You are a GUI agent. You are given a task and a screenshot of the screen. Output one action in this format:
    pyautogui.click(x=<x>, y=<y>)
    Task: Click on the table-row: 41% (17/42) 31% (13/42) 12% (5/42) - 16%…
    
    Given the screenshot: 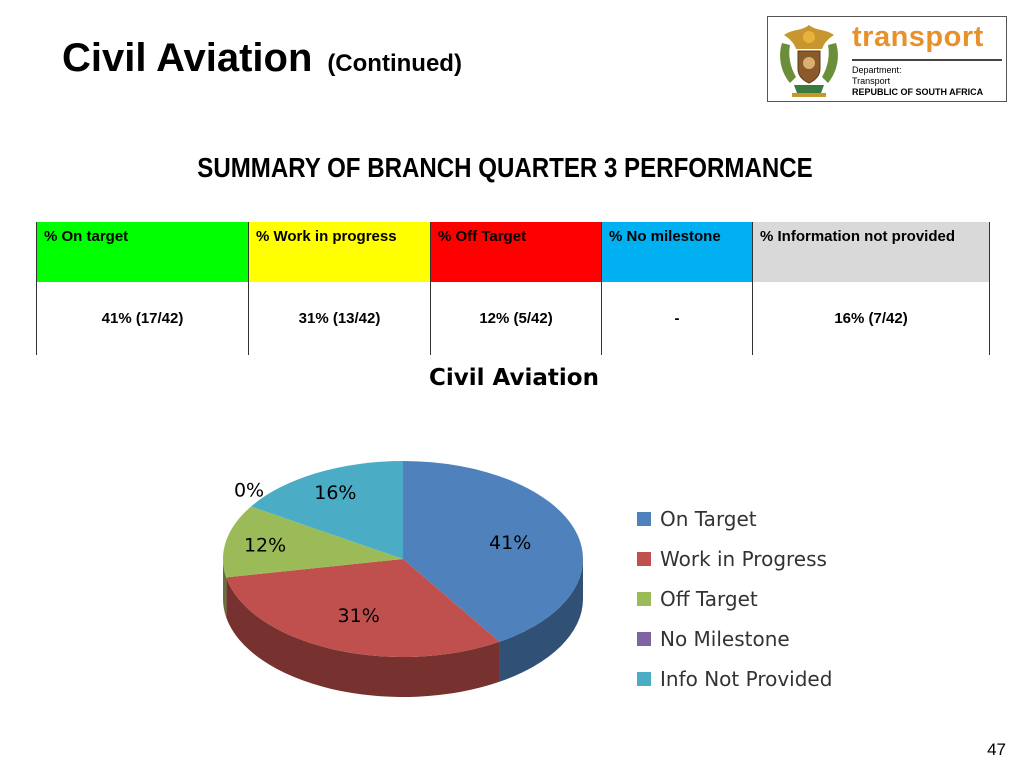 What is the action you would take?
    pyautogui.click(x=513, y=318)
    